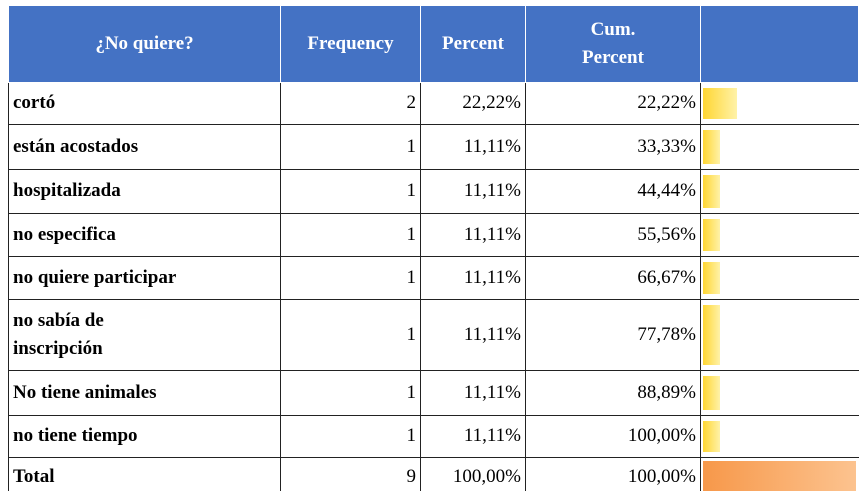 This screenshot has width=864, height=491. Describe the element at coordinates (144, 393) in the screenshot. I see `label-cell: No tiene animales` at that location.